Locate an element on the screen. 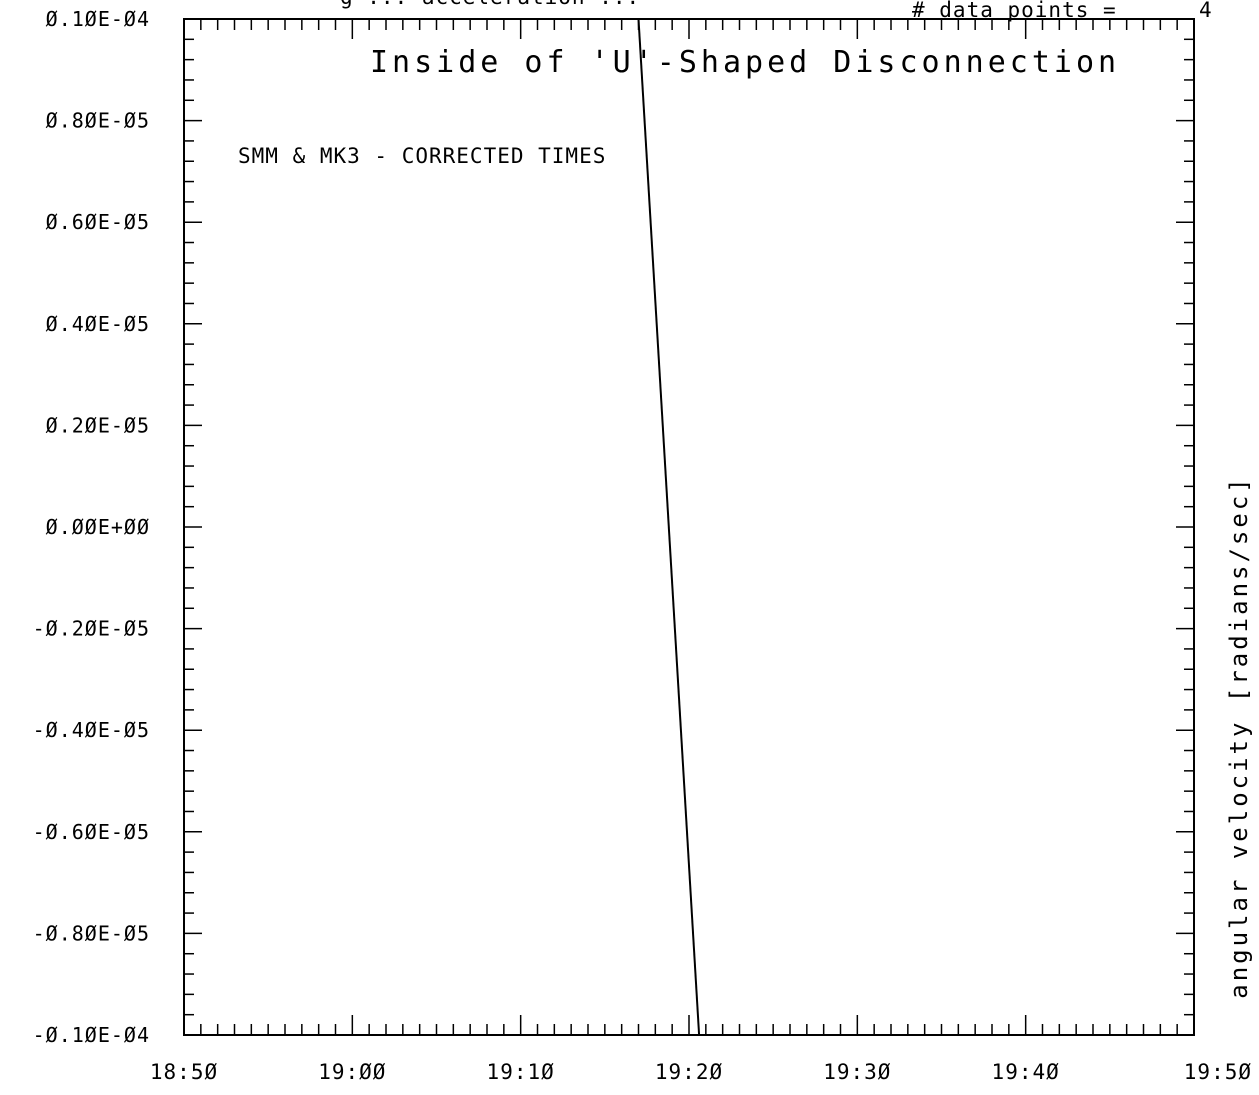  y-tick-label: -Ø.6ØE-Ø5 is located at coordinates (91, 832).